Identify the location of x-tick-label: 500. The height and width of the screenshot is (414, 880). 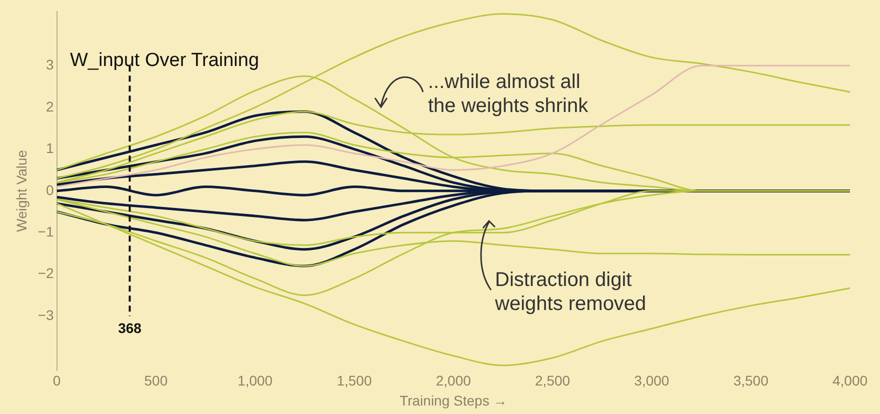
(156, 380).